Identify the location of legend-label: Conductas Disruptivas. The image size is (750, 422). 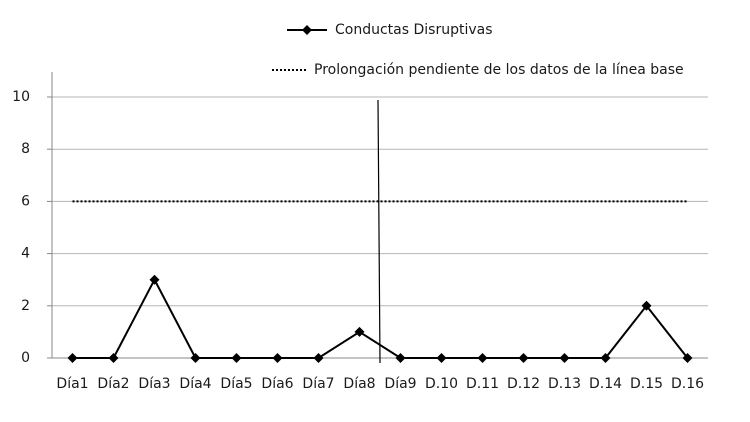
(414, 30).